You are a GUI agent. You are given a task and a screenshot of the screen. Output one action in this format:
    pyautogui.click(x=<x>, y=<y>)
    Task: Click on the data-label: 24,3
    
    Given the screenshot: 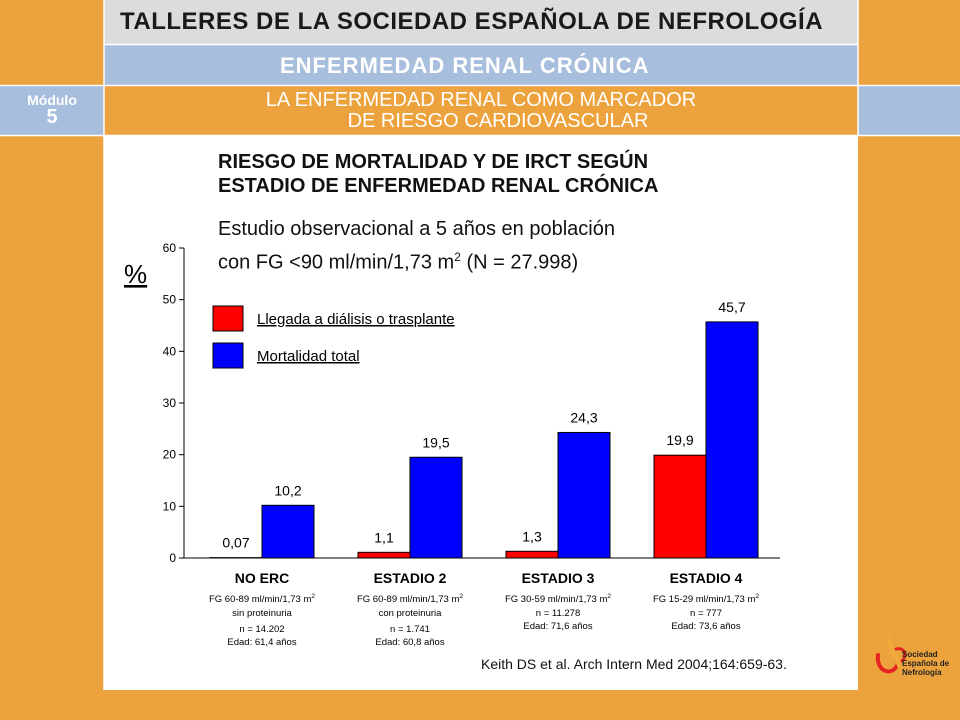 What is the action you would take?
    pyautogui.click(x=583, y=417)
    